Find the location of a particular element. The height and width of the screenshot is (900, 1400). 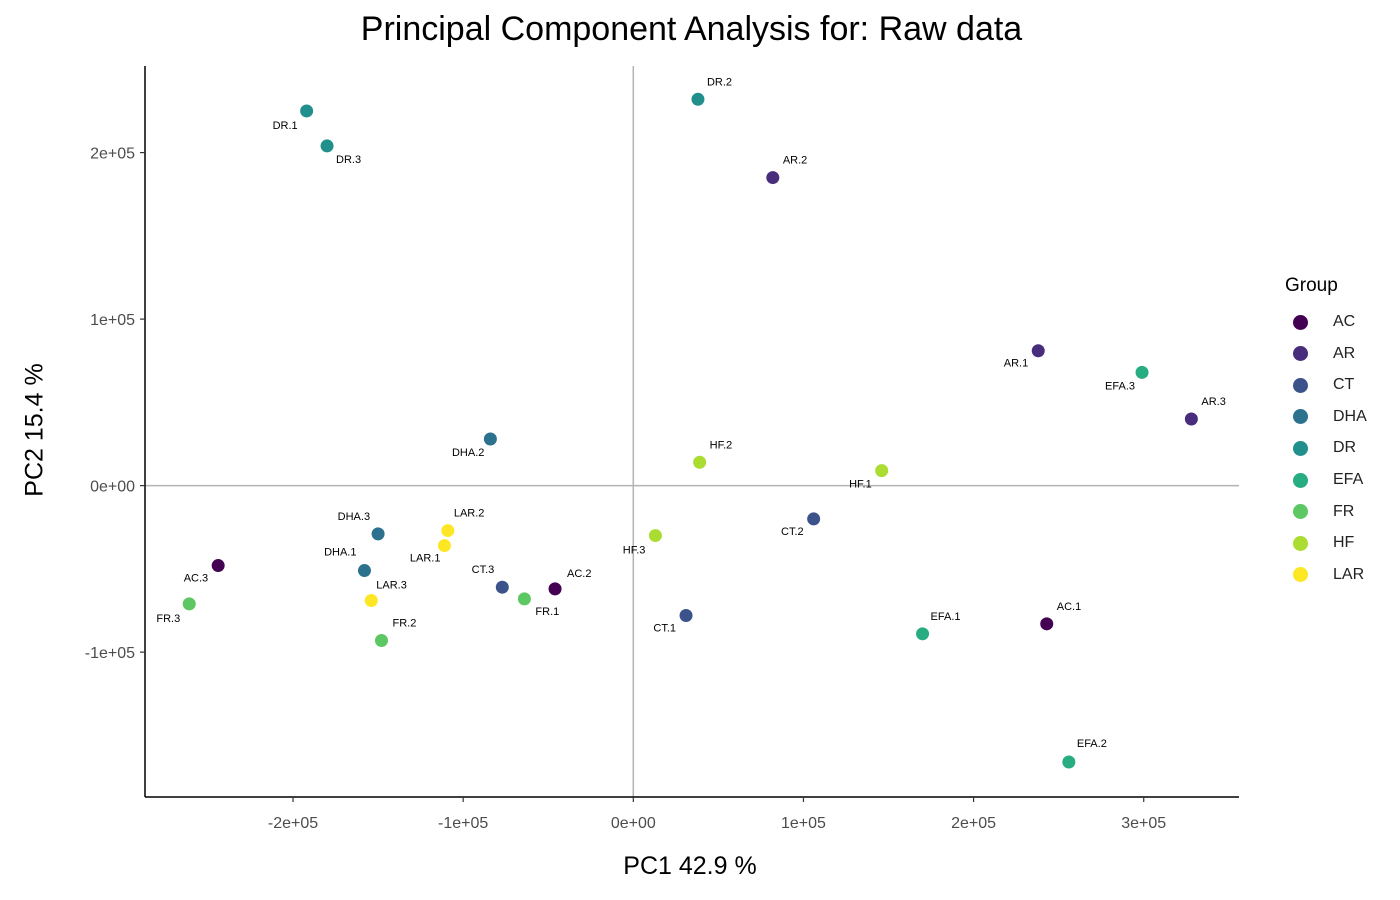

legend-title: Group is located at coordinates (1311, 285).